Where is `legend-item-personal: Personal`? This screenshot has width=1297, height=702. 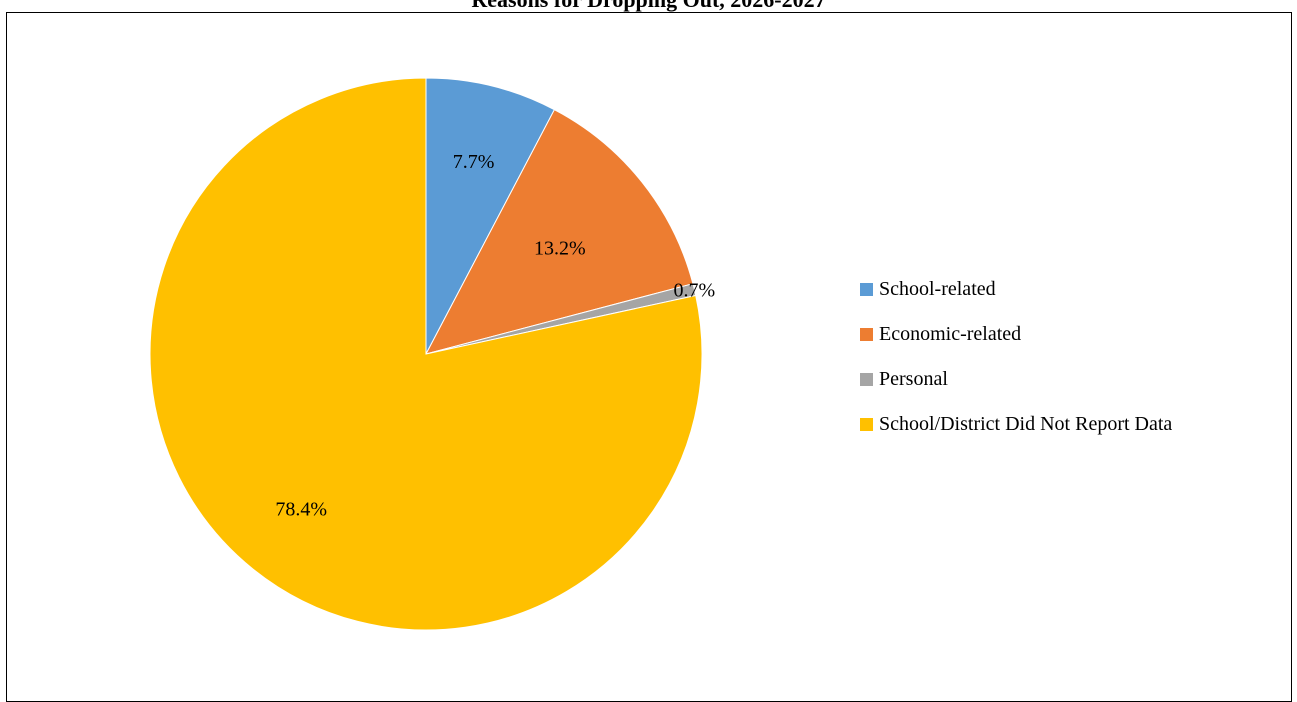
legend-item-personal: Personal is located at coordinates (1016, 379).